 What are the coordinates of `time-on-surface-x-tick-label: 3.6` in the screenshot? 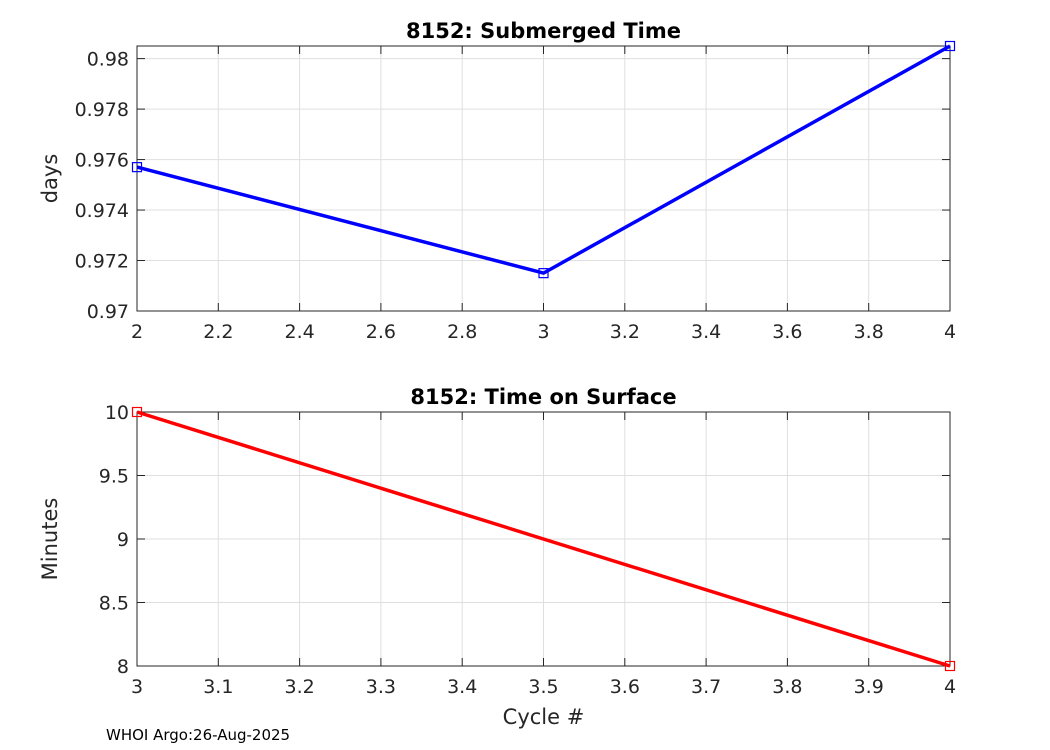 It's located at (625, 687).